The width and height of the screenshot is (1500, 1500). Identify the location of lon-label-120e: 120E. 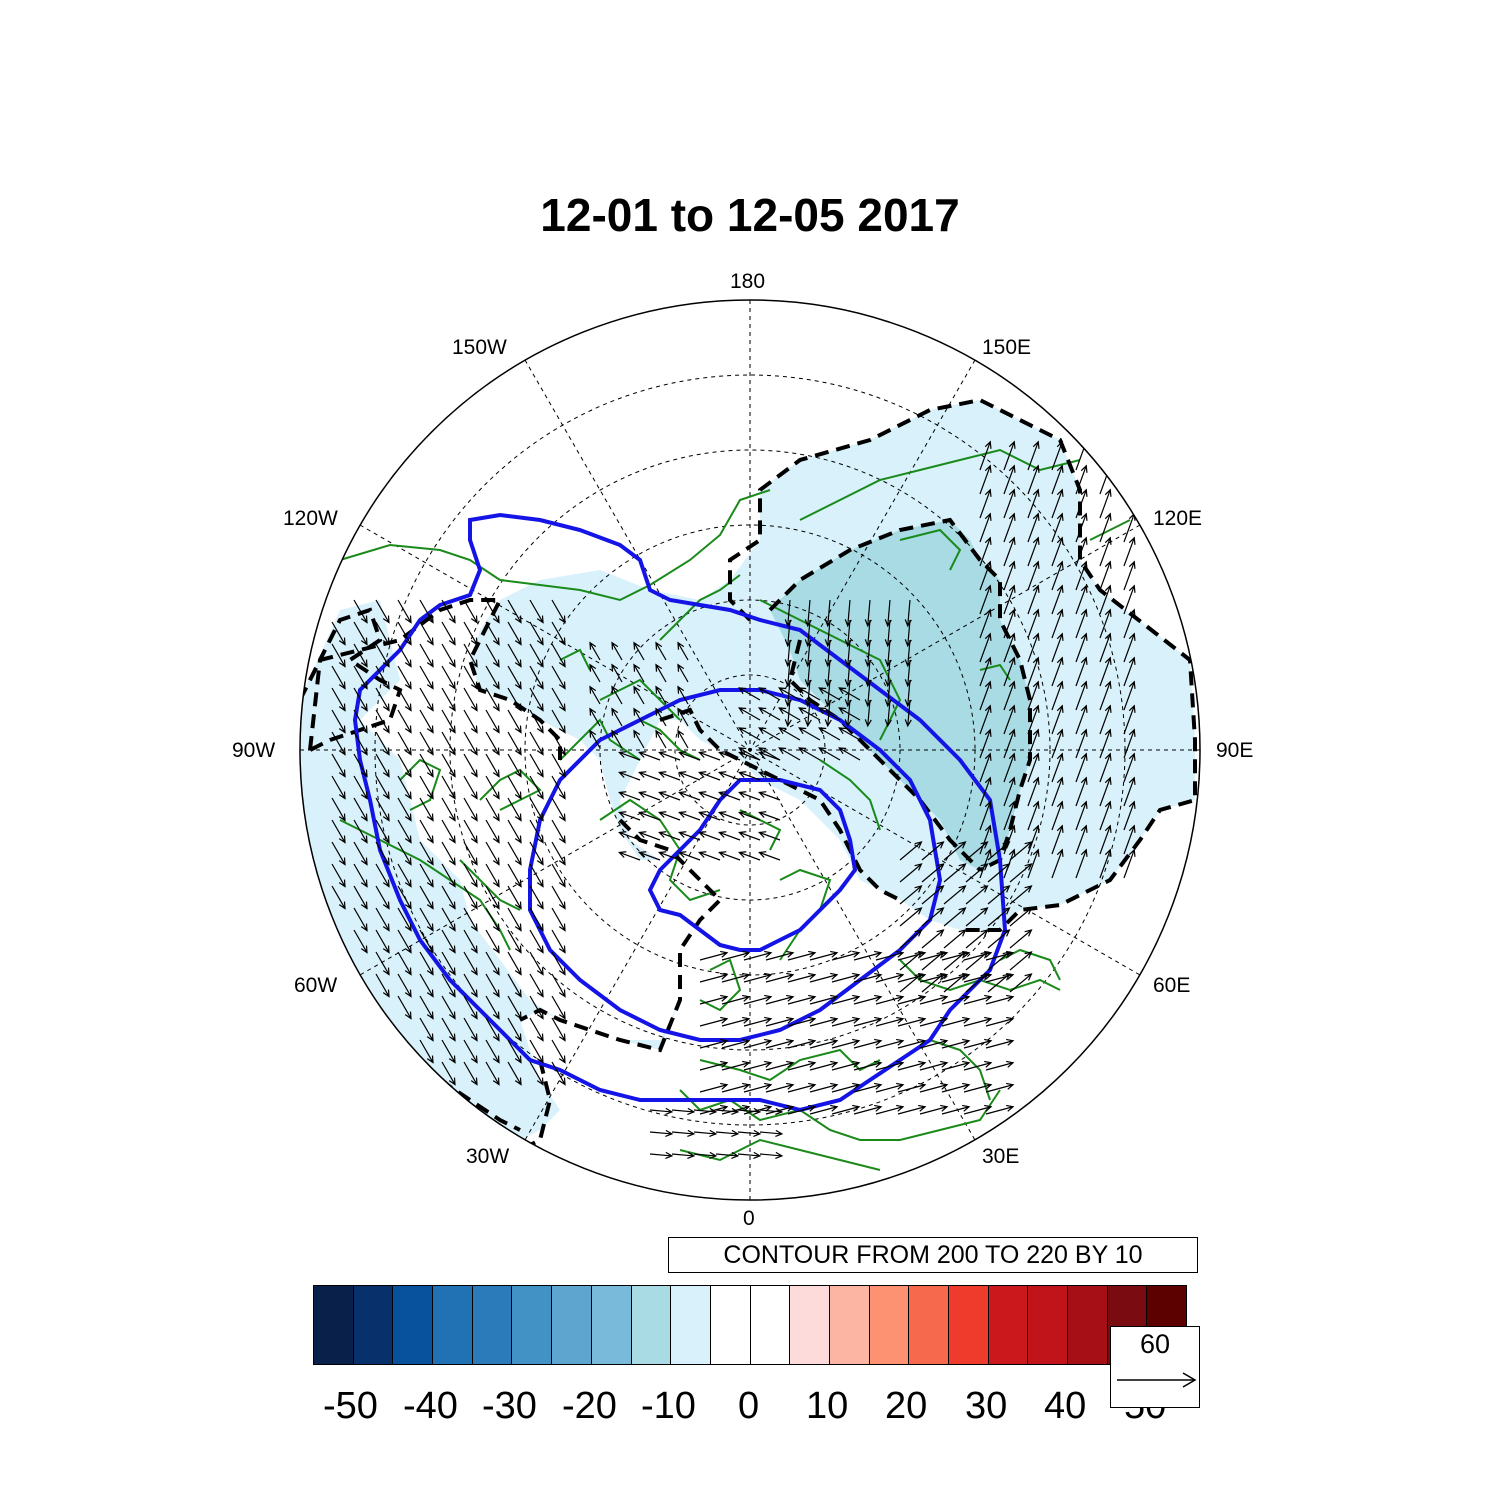
(1178, 518).